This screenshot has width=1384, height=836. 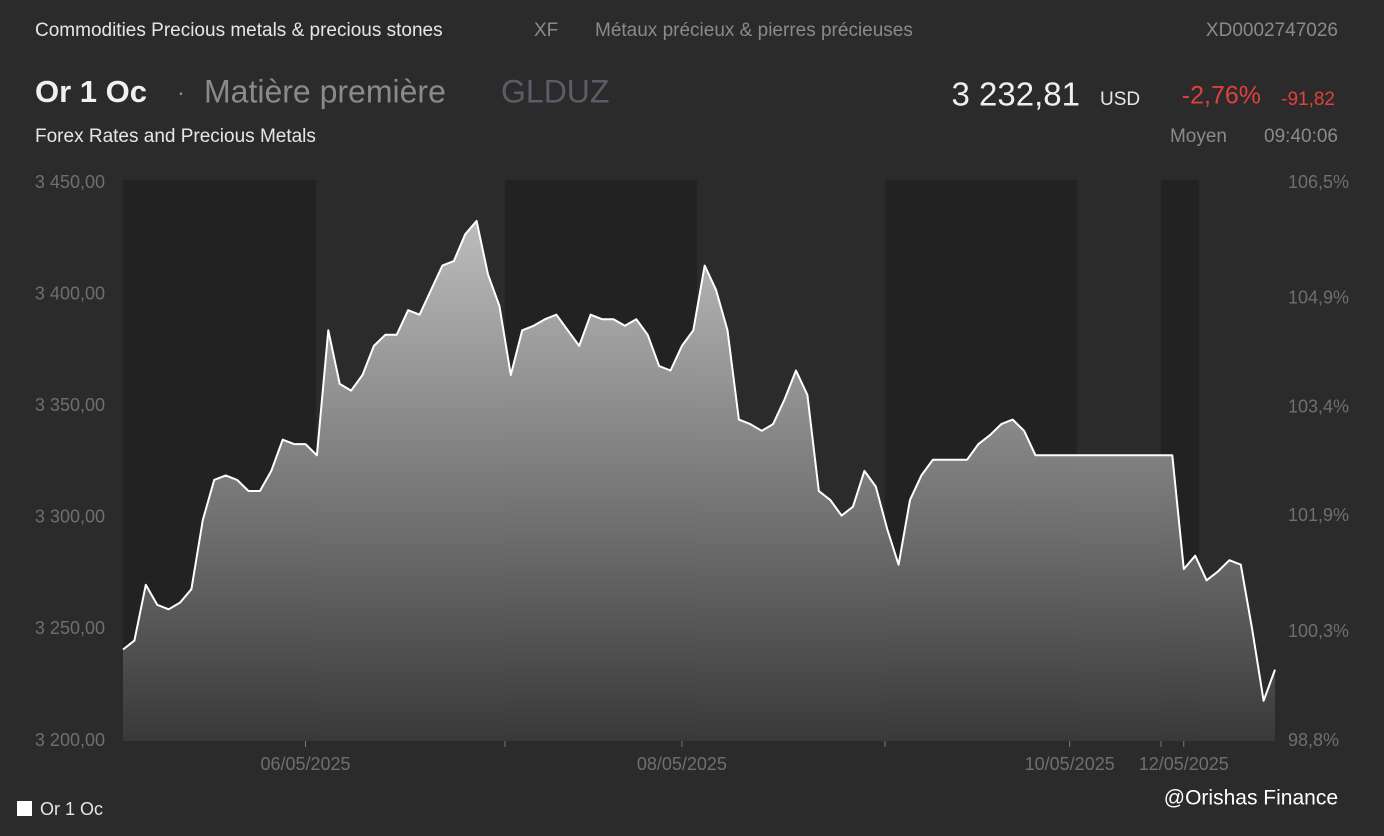 I want to click on price-type: Moyen, so click(x=1198, y=136).